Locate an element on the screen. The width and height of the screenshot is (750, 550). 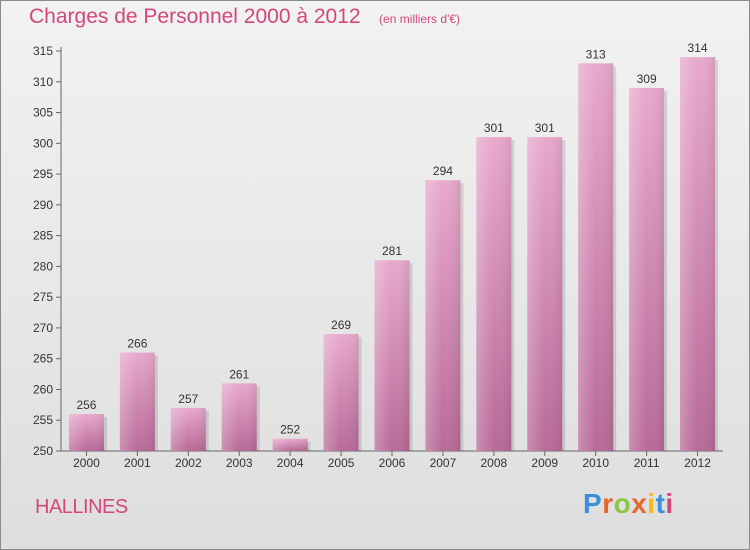
value-label: 313 is located at coordinates (596, 54).